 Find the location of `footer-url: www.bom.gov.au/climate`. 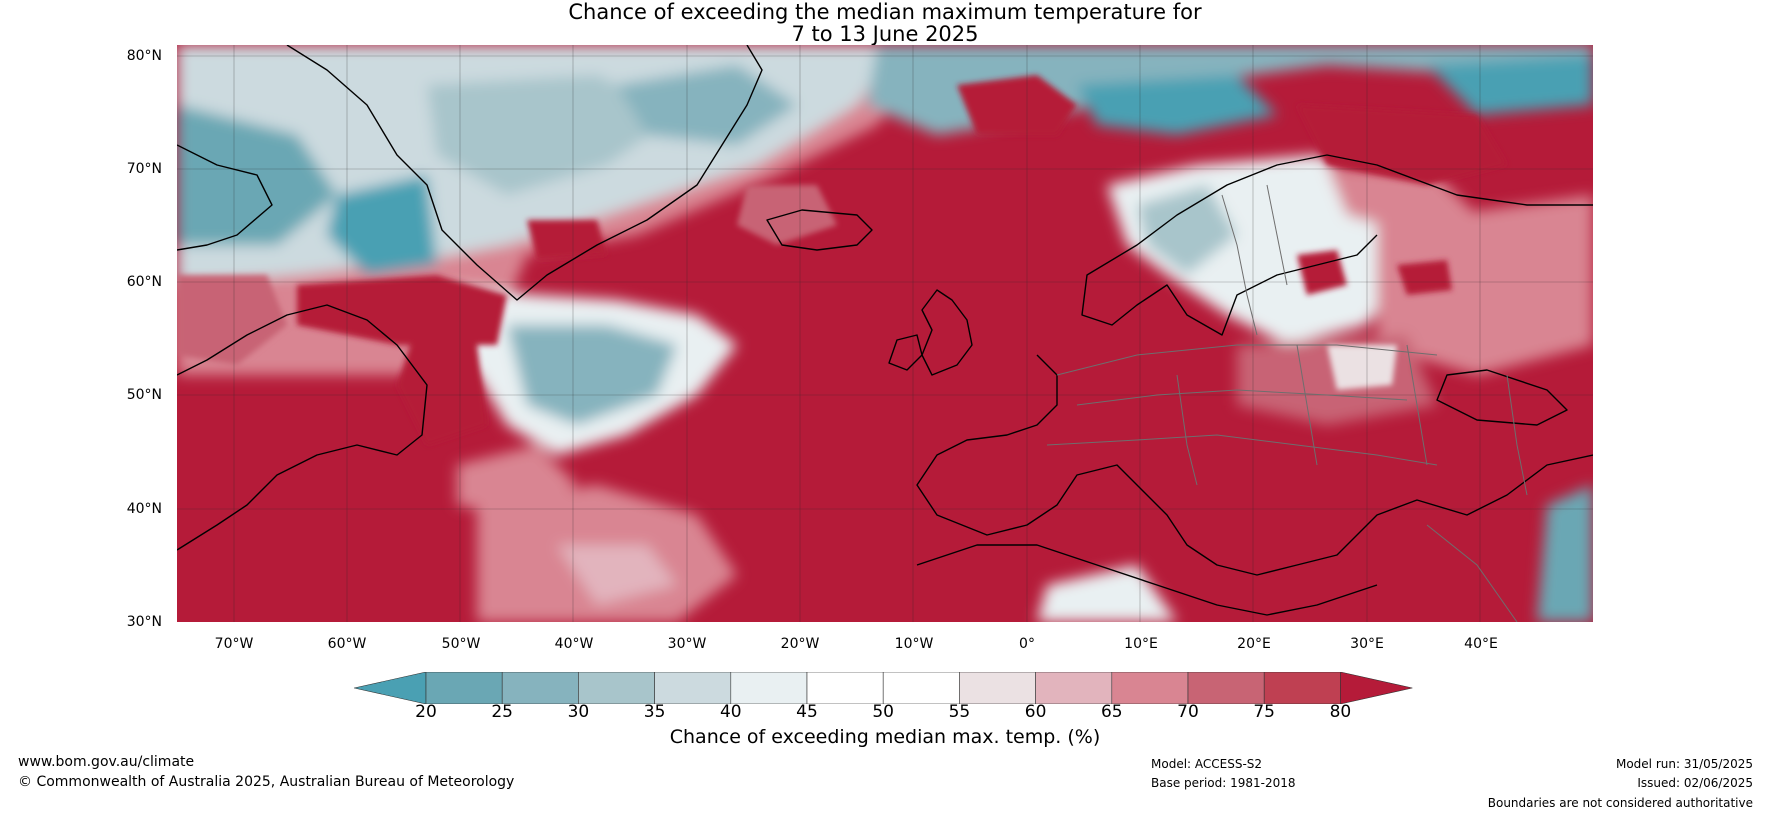

footer-url: www.bom.gov.au/climate is located at coordinates (106, 762).